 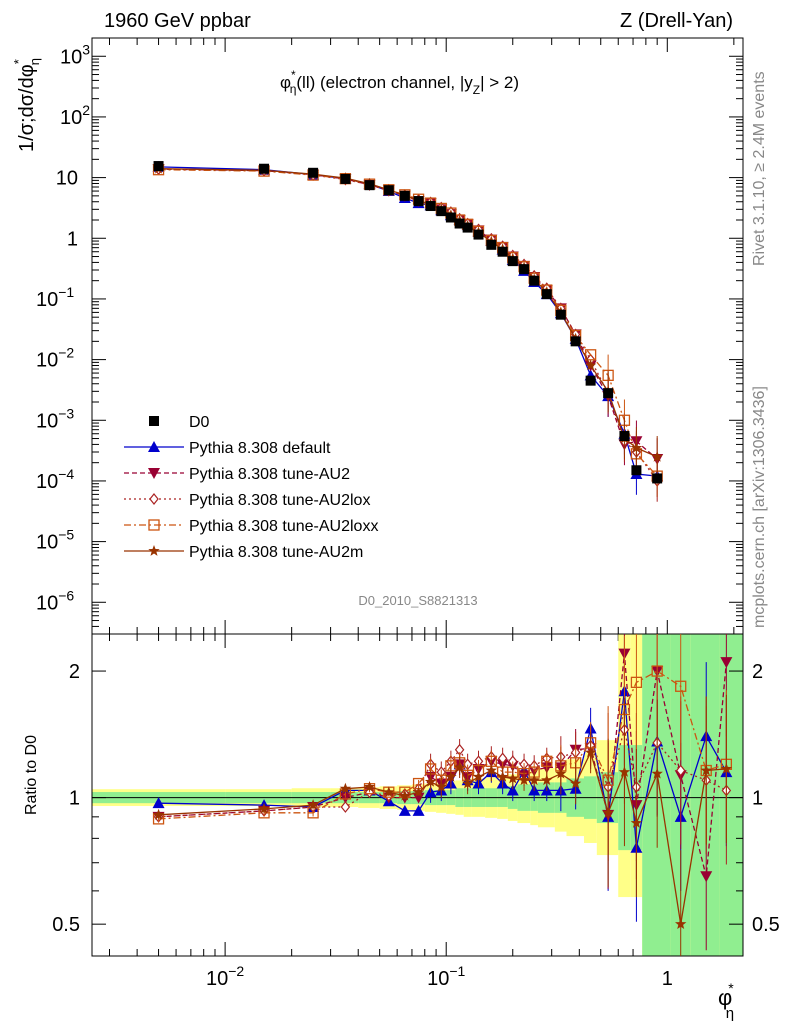 What do you see at coordinates (345, 807) in the screenshot?
I see `ratio-marker-au2lox` at bounding box center [345, 807].